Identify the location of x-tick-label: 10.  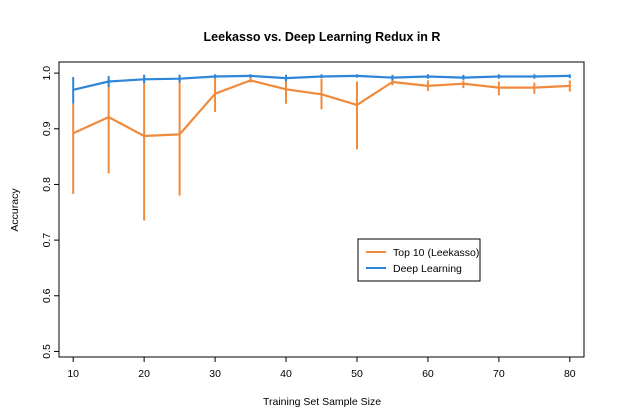
(73, 374).